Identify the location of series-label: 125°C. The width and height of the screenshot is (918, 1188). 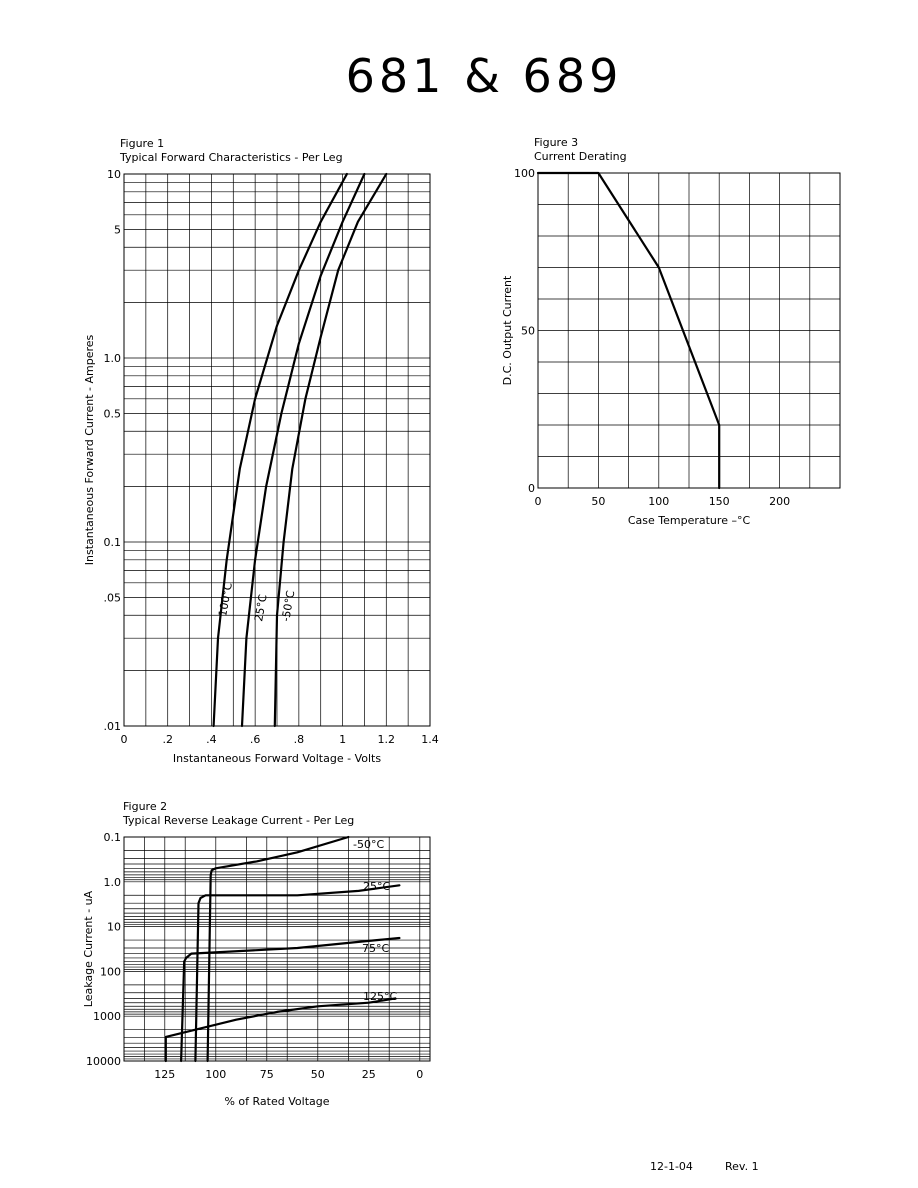
(380, 996).